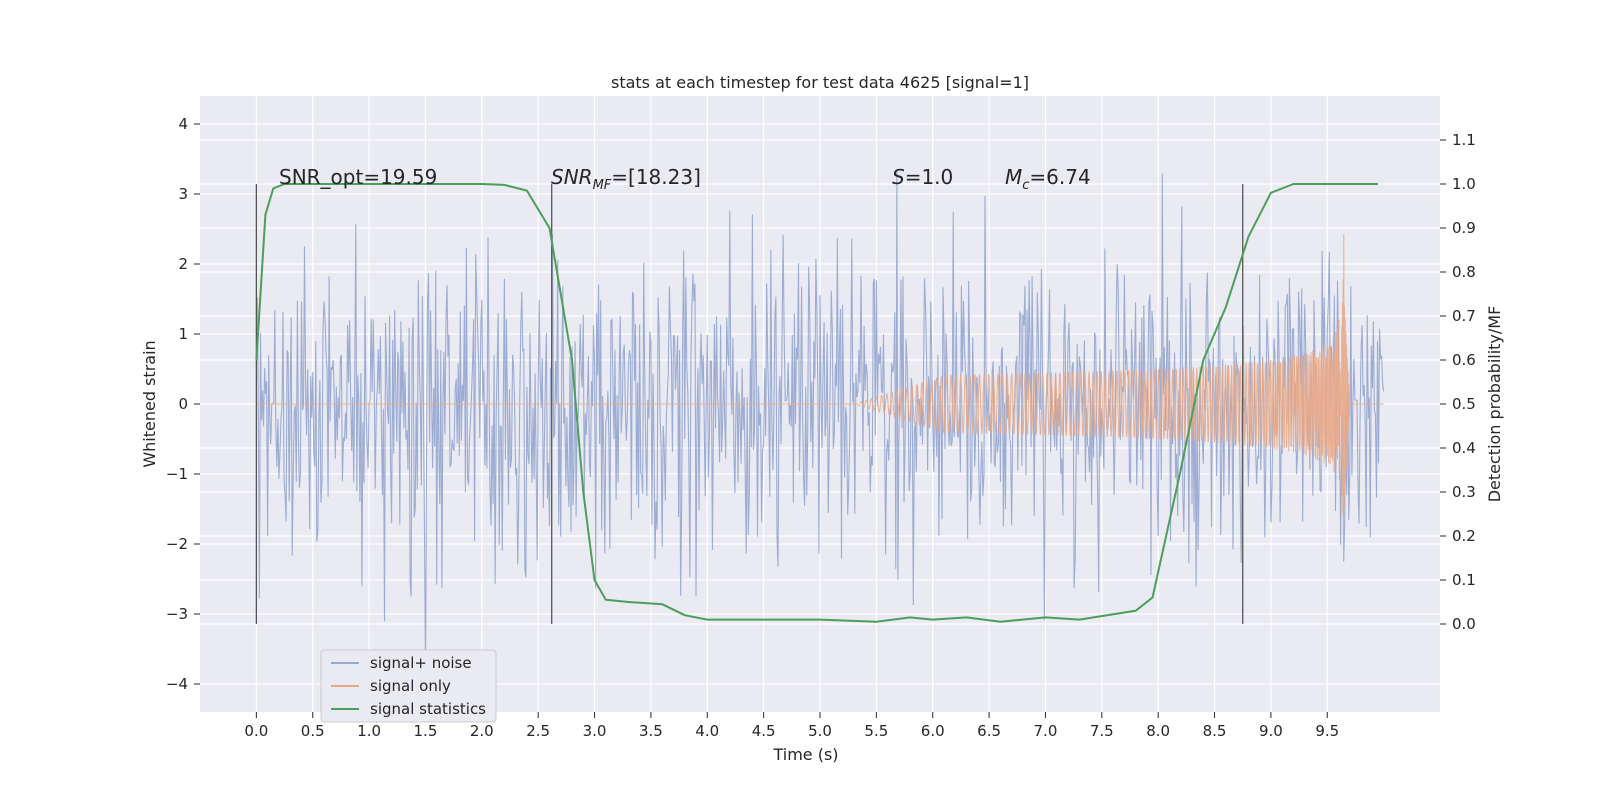 This screenshot has height=805, width=1600. What do you see at coordinates (428, 709) in the screenshot?
I see `legend-label-signal-statistics: signal statistics` at bounding box center [428, 709].